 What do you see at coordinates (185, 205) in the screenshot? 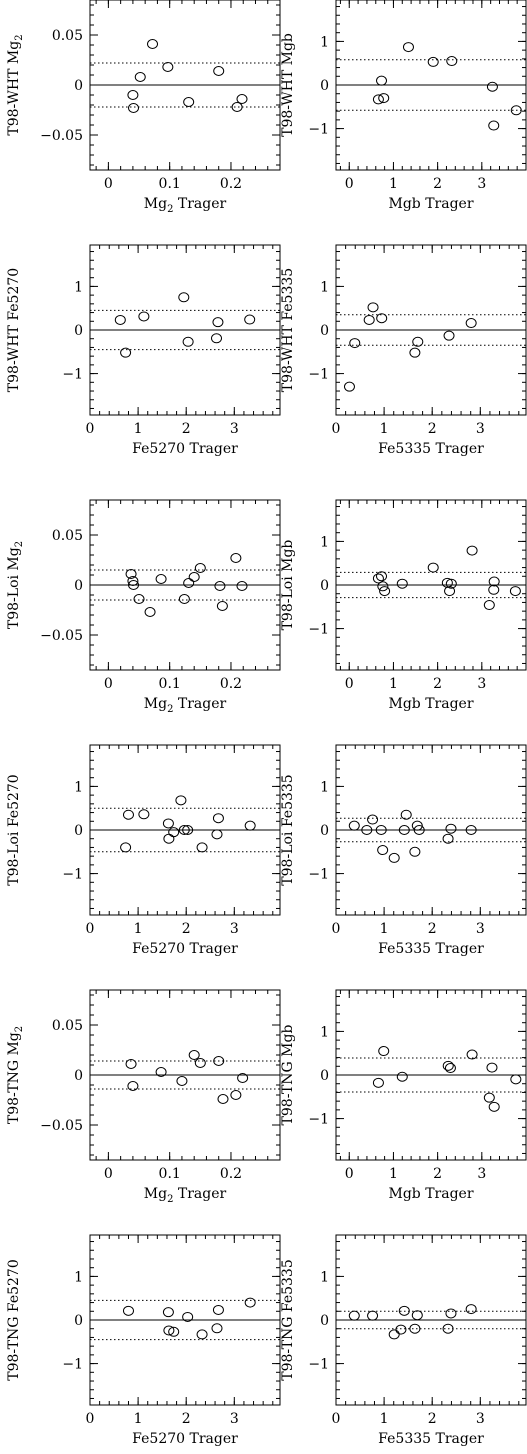
I see `x-axis-label: Mg2 Trager` at bounding box center [185, 205].